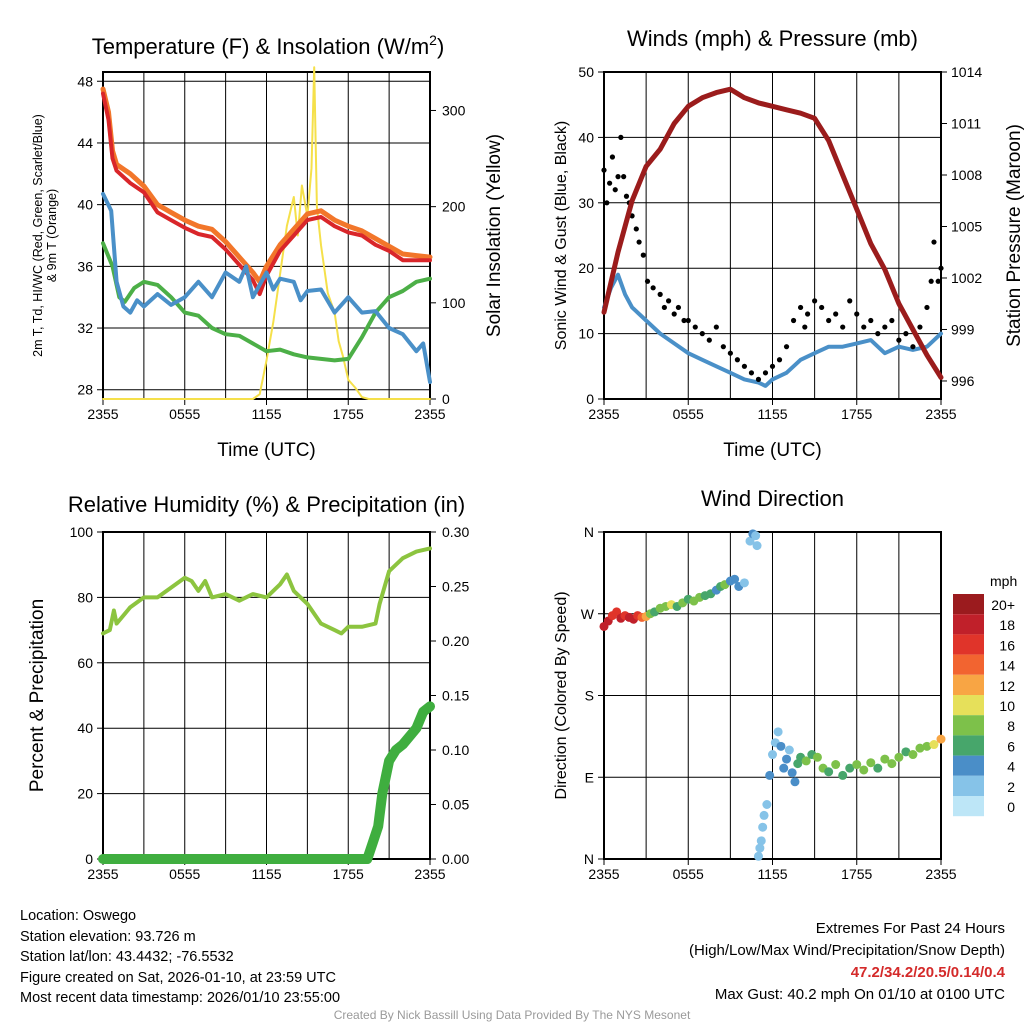 This screenshot has height=1024, width=1024. I want to click on y-tick-label: 10, so click(586, 334).